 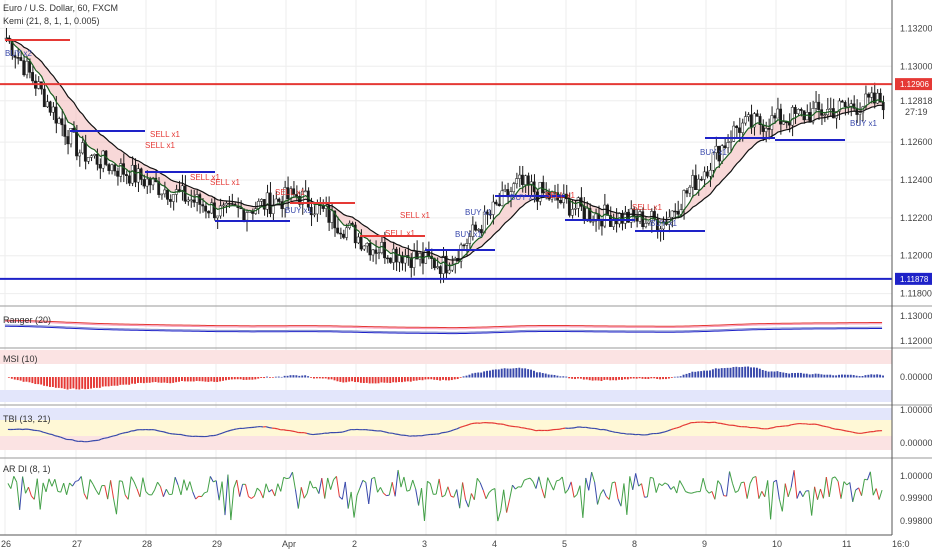 I want to click on resistance-price-badge, so click(x=913, y=84).